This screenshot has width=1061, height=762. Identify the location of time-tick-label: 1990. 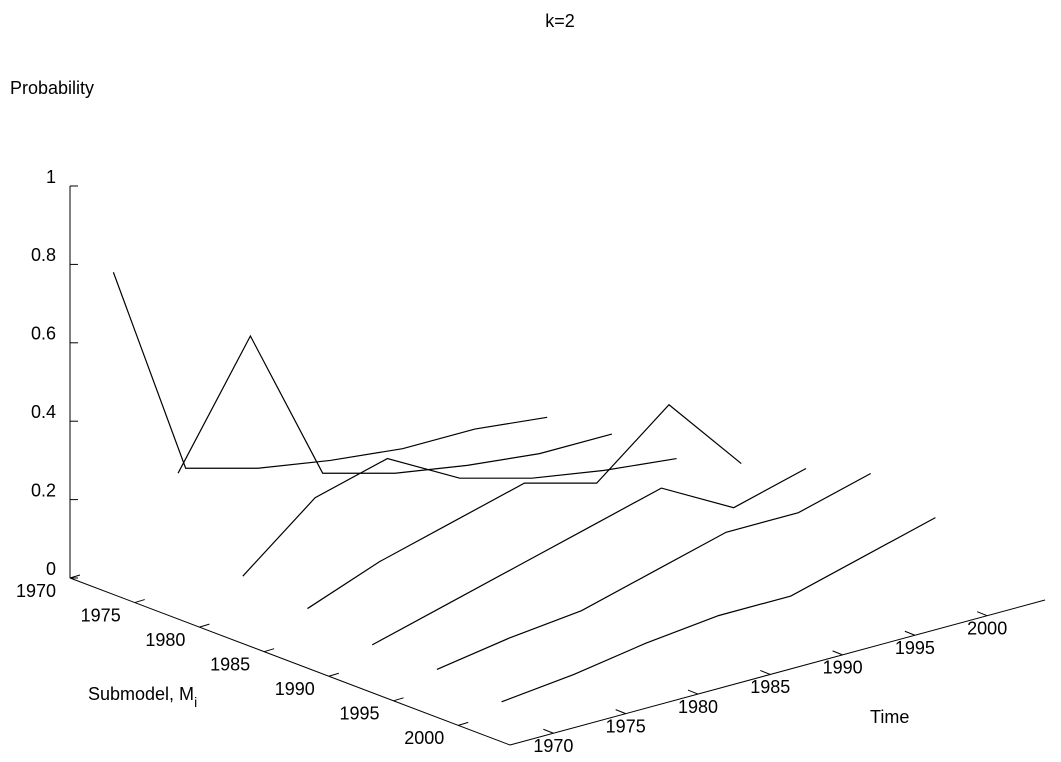
(843, 668).